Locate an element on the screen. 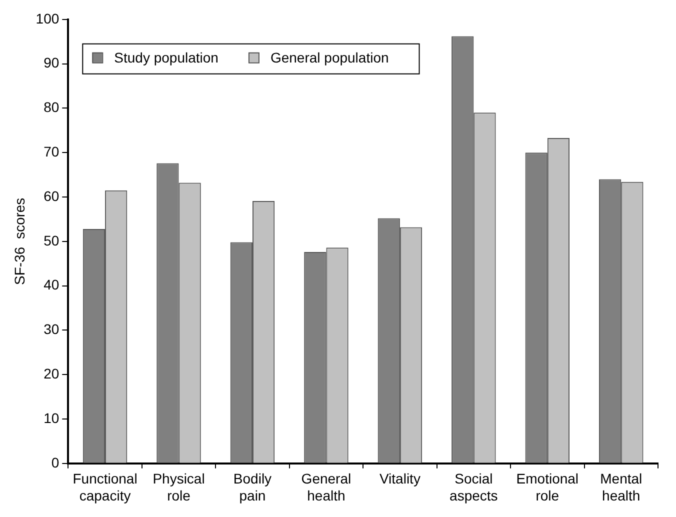 This screenshot has width=676, height=517. x-tick-label: Emotional role is located at coordinates (547, 487).